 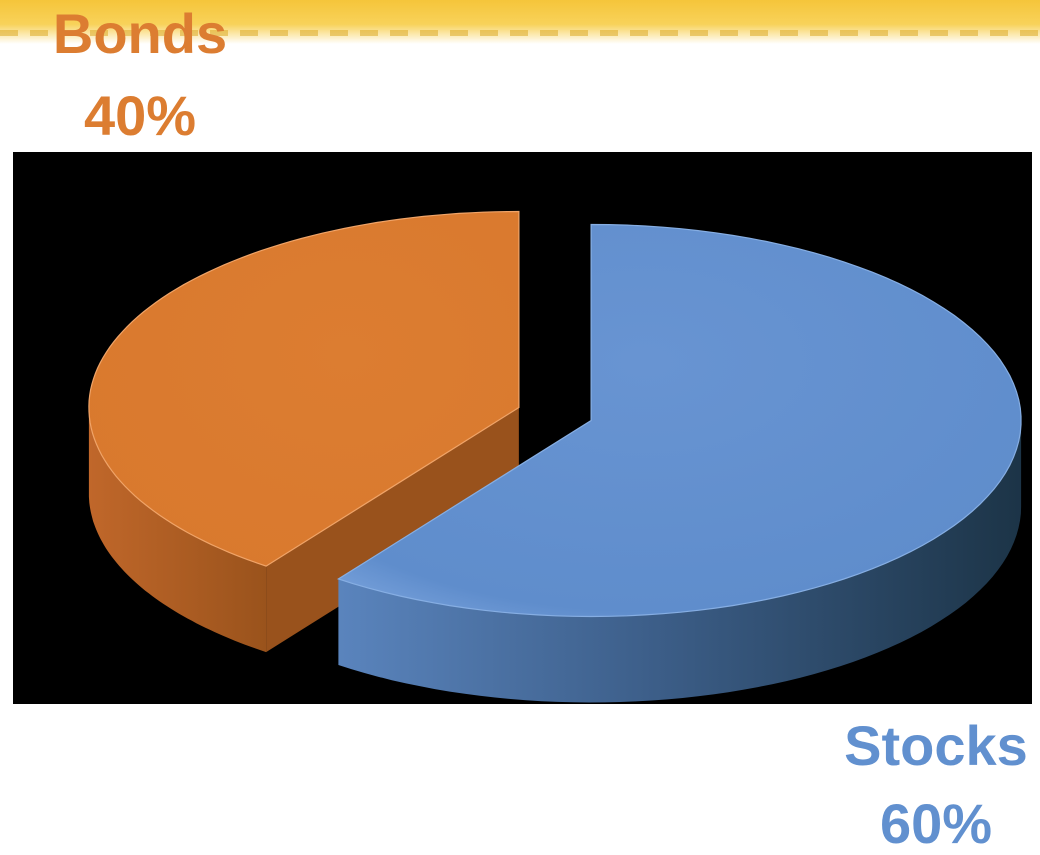 What do you see at coordinates (936, 745) in the screenshot?
I see `stocks-category-label: Stocks` at bounding box center [936, 745].